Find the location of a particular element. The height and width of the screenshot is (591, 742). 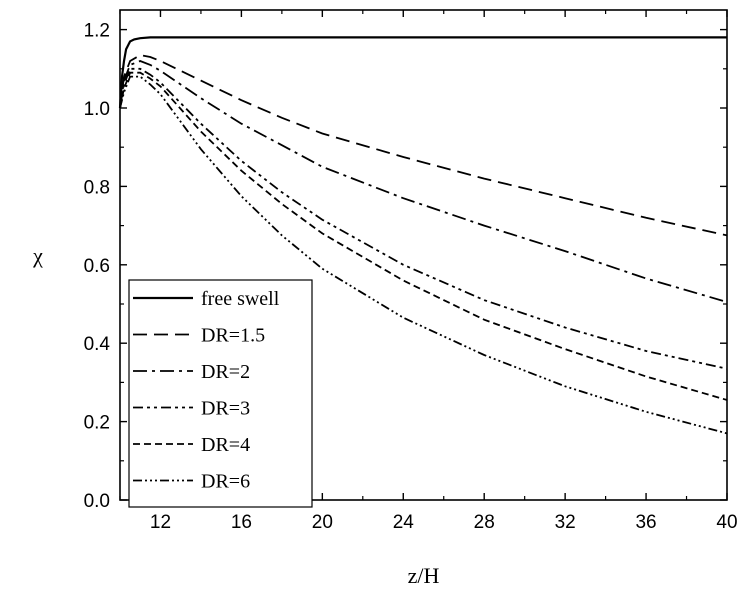

legend: free swell DR=1.5 DR=2 DR=3 DR=4 DR=6 is located at coordinates (220, 393).